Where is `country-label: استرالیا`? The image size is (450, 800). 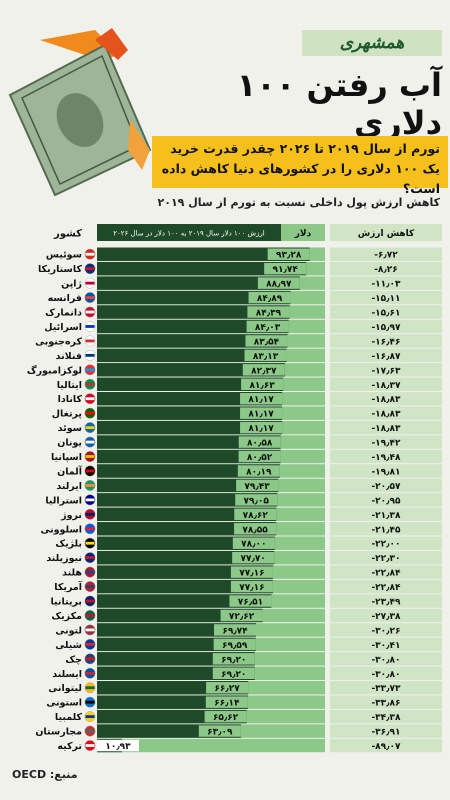 country-label: استرالیا is located at coordinates (63, 500).